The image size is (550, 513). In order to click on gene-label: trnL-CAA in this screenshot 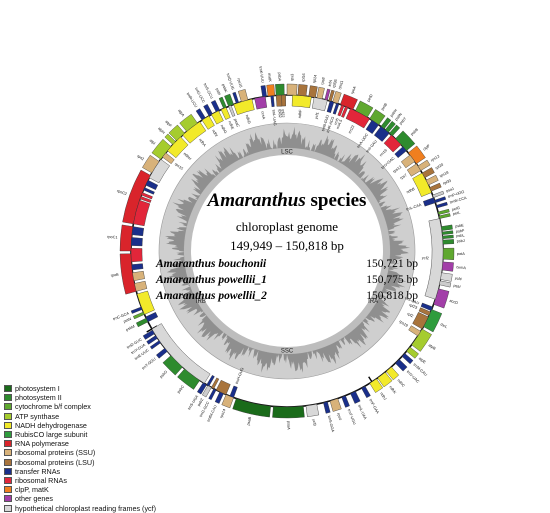, I will do `click(414, 207)`.